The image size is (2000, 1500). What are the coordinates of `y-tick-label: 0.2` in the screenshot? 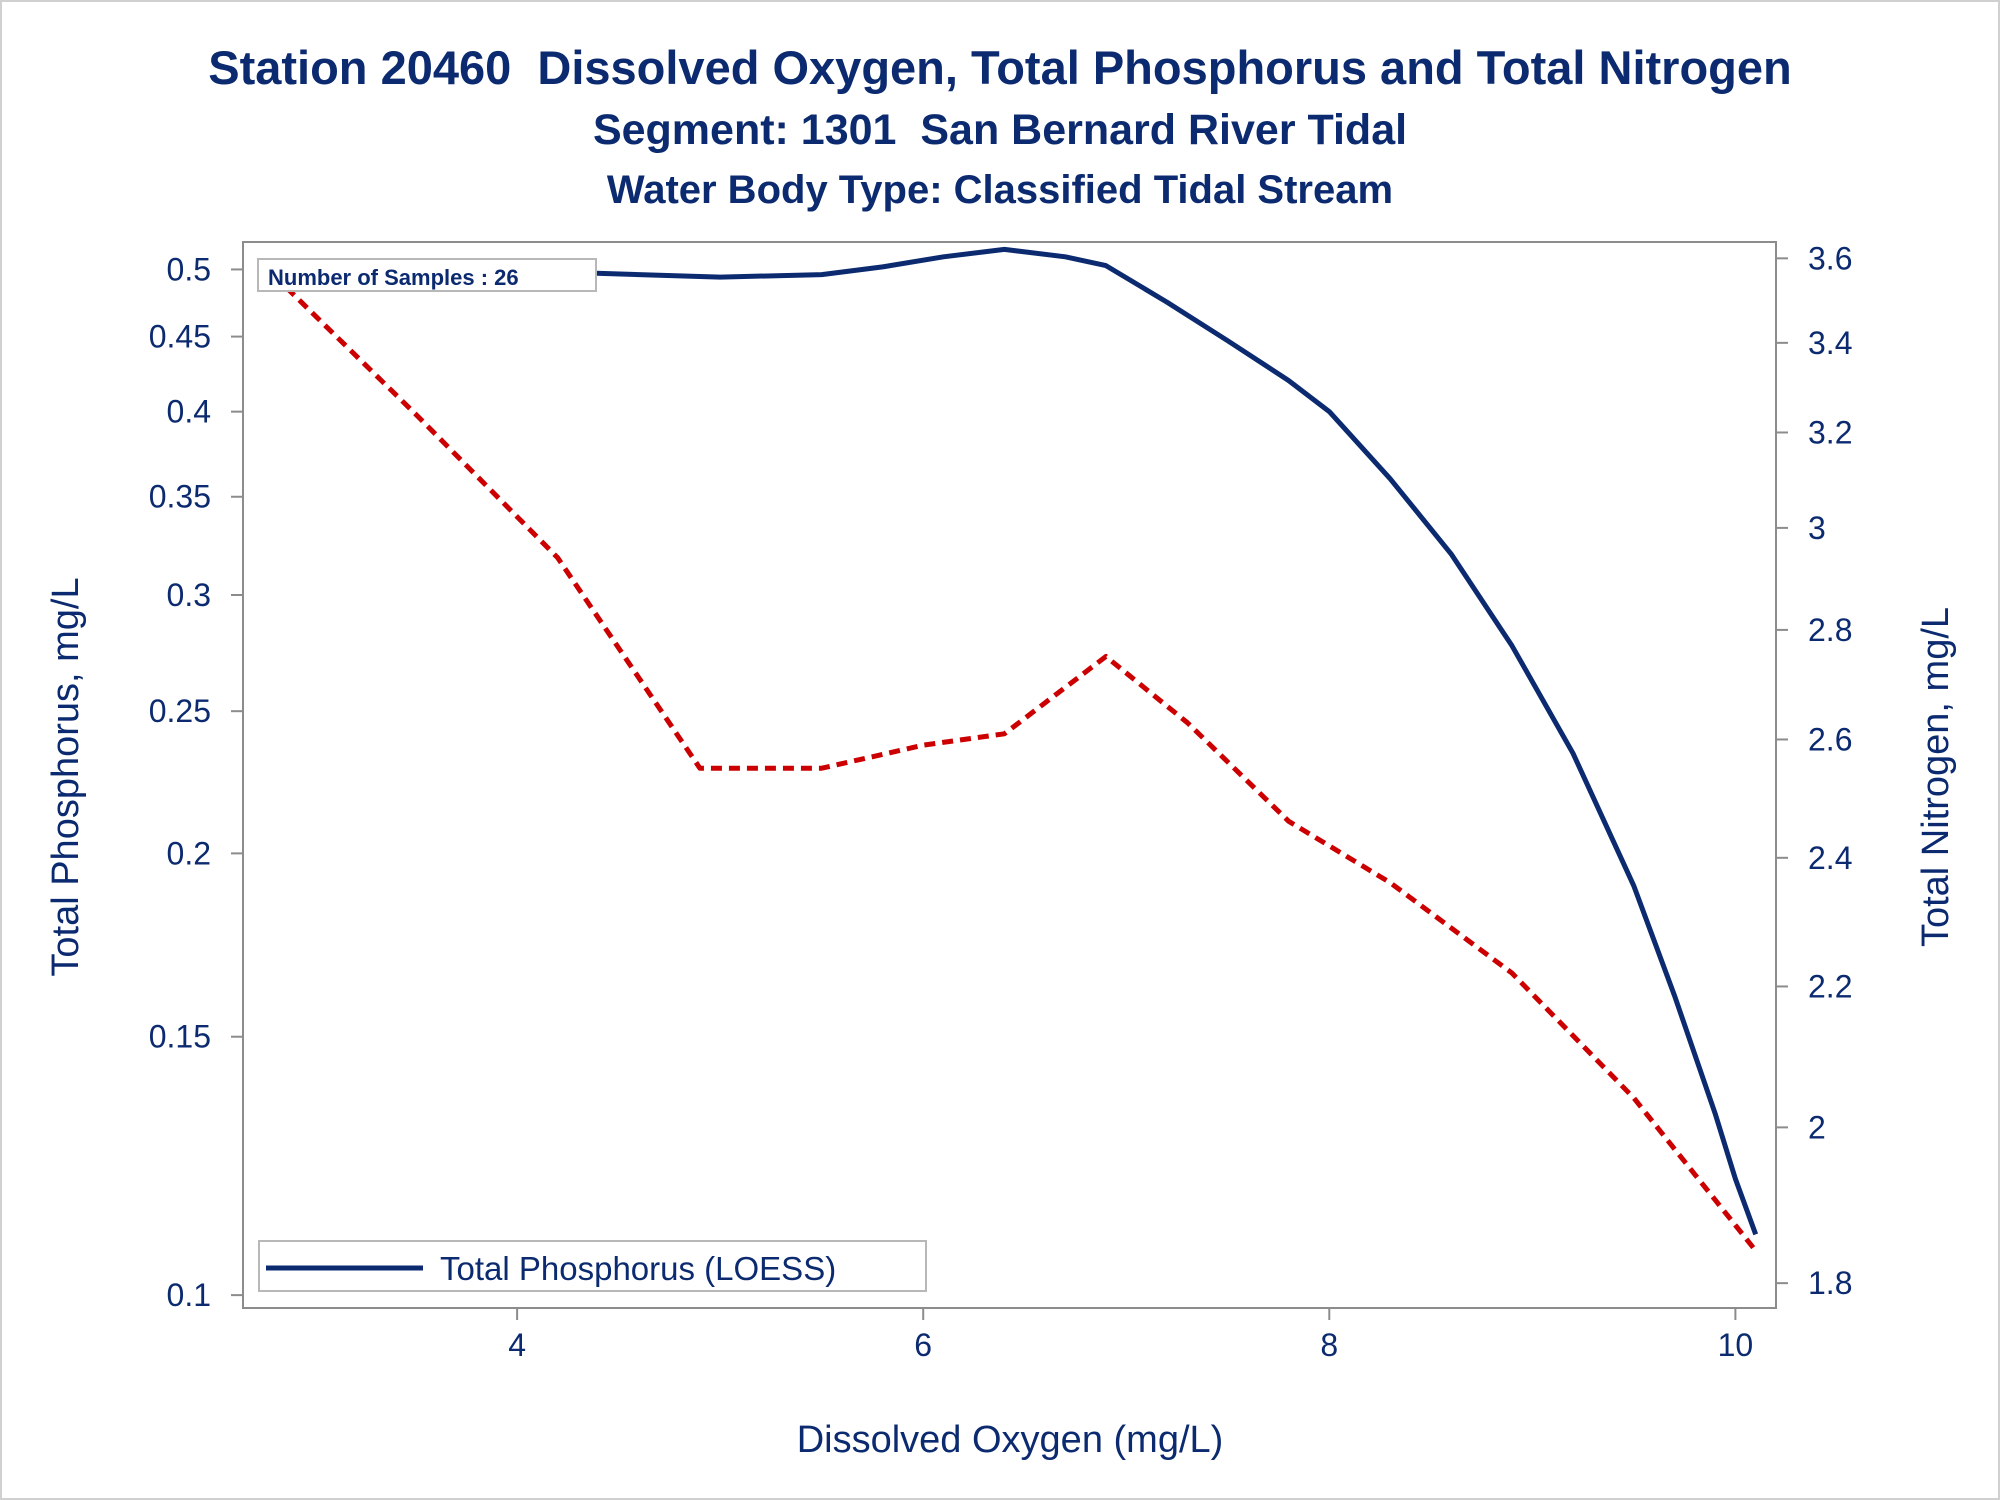 It's located at (189, 853).